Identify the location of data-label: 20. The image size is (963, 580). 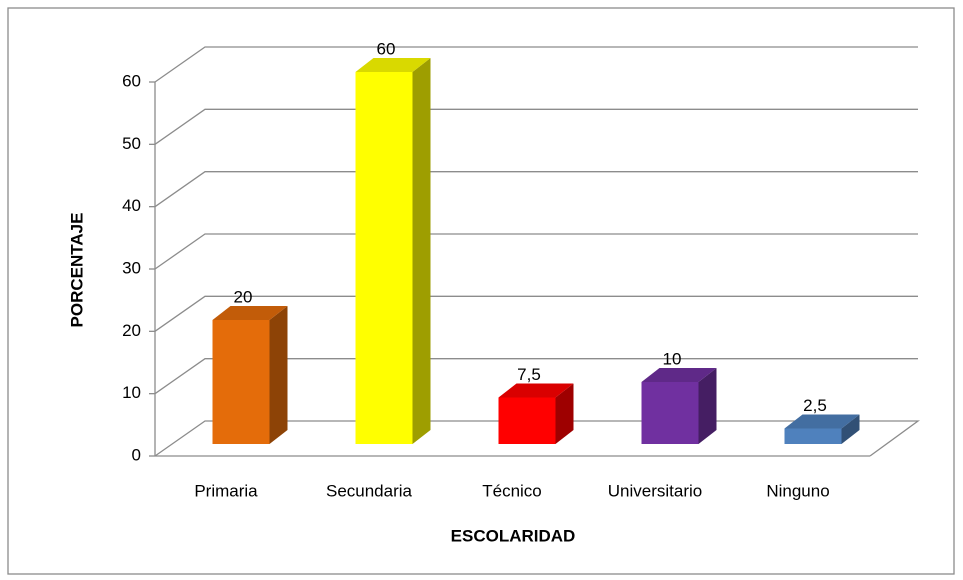
(243, 296).